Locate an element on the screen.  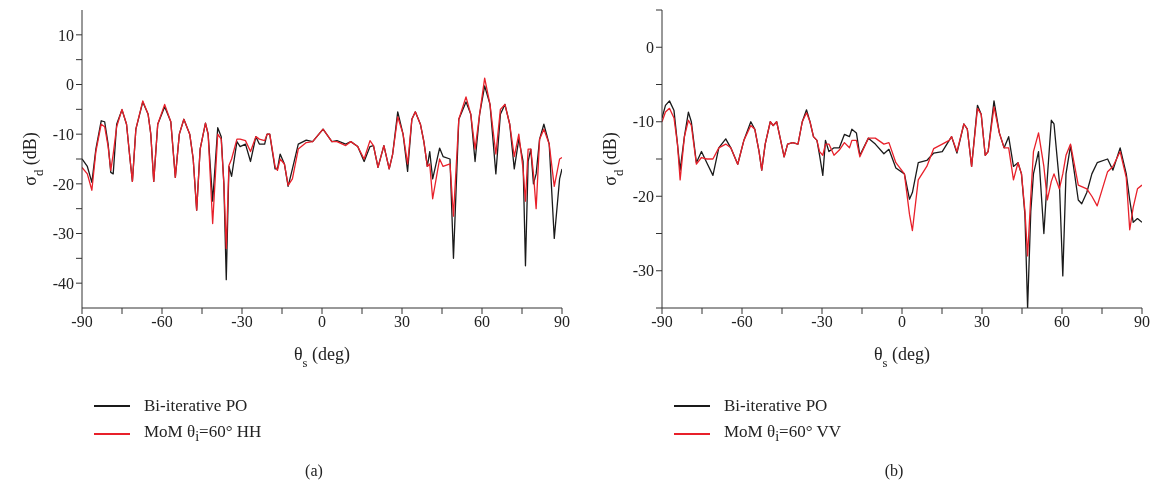
text: (a) is located at coordinates (314, 471).